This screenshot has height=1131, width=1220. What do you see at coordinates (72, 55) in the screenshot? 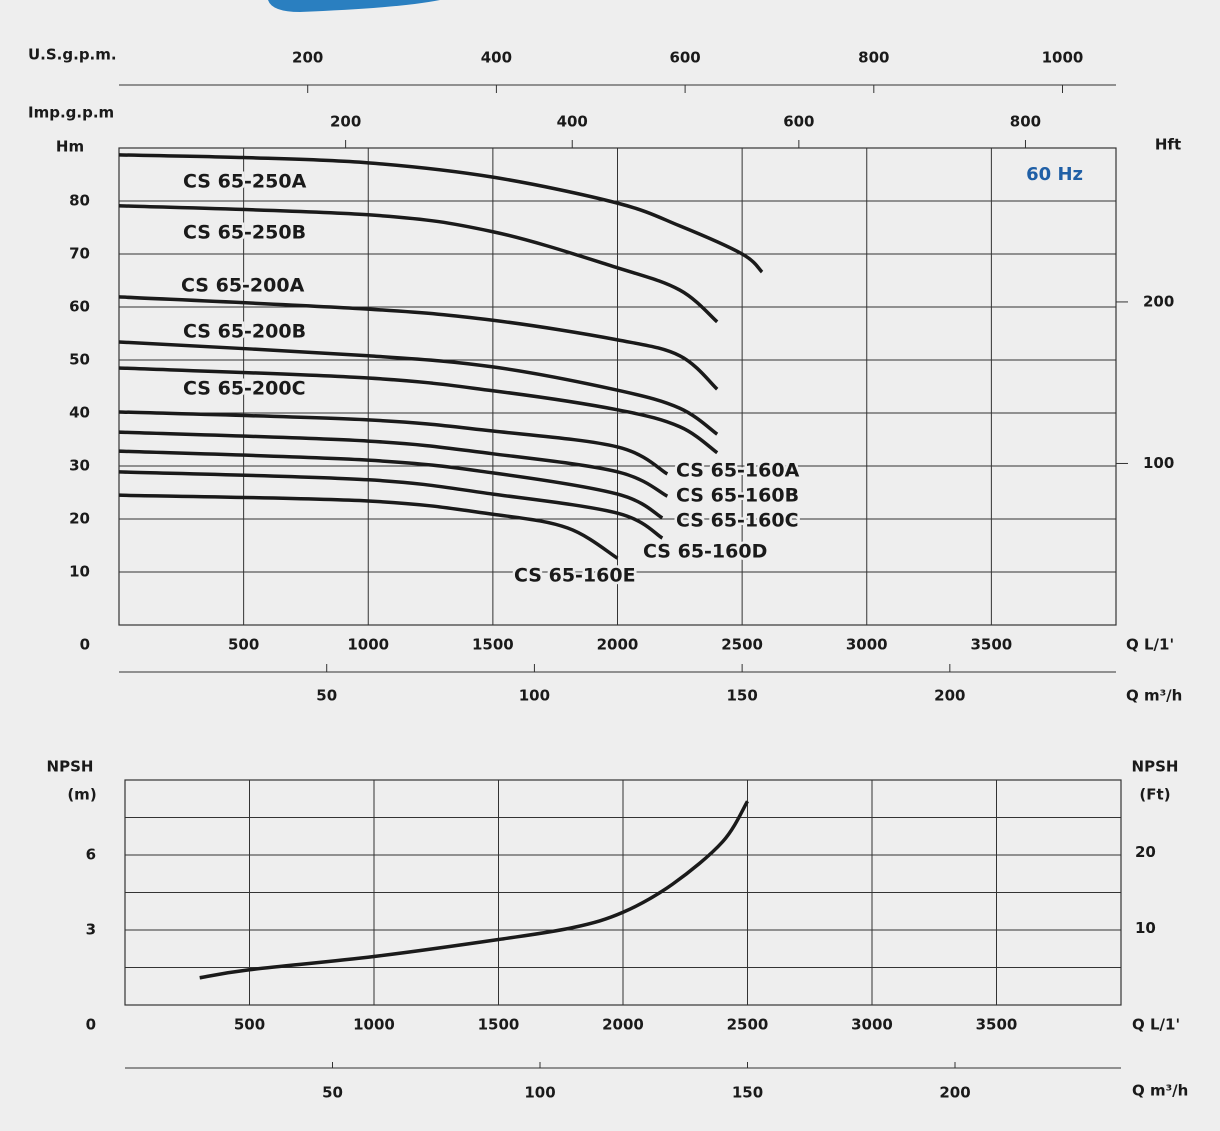
I see `secondary-axis-label: U.S.g.p.m.` at bounding box center [72, 55].